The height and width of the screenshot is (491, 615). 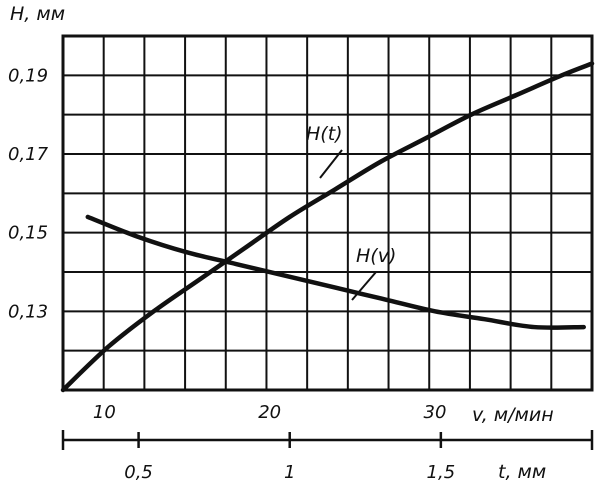 What do you see at coordinates (28, 154) in the screenshot?
I see `y-tick-label: 0,17` at bounding box center [28, 154].